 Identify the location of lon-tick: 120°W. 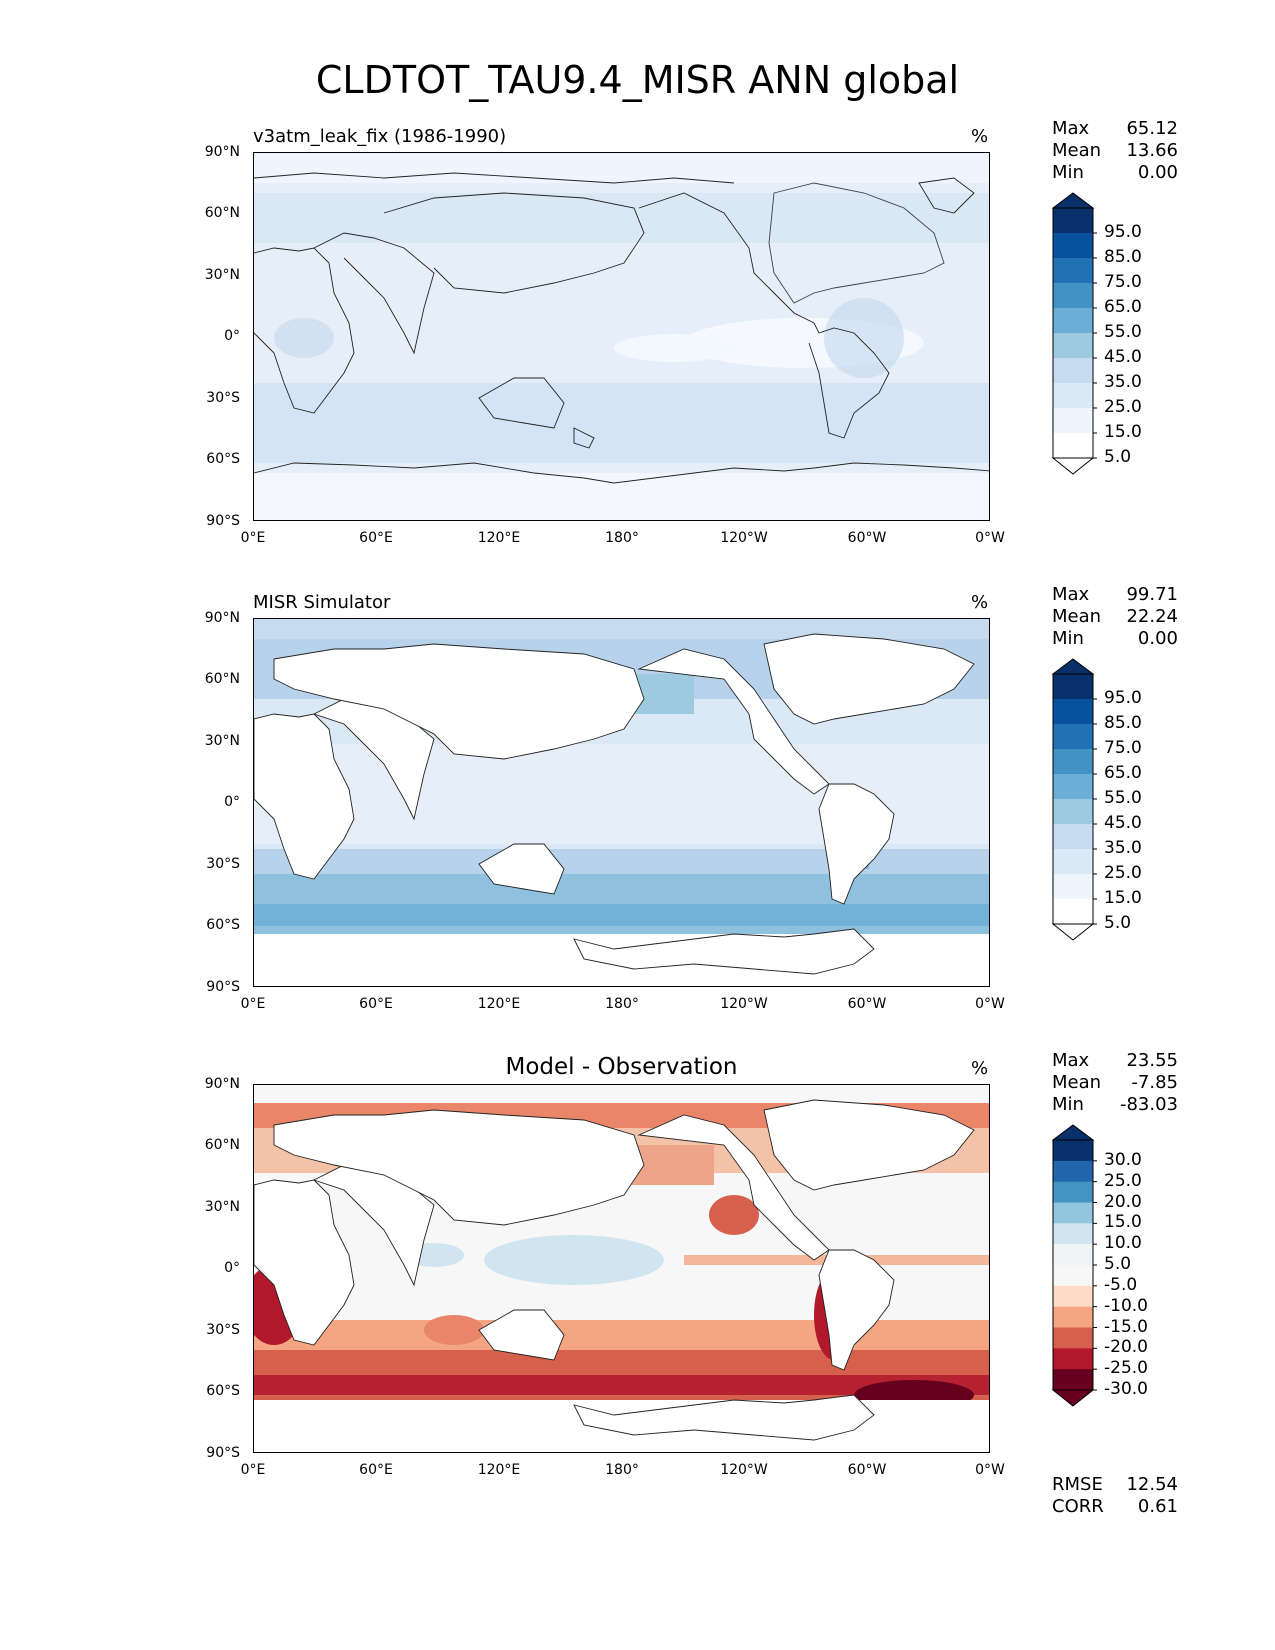
(744, 538).